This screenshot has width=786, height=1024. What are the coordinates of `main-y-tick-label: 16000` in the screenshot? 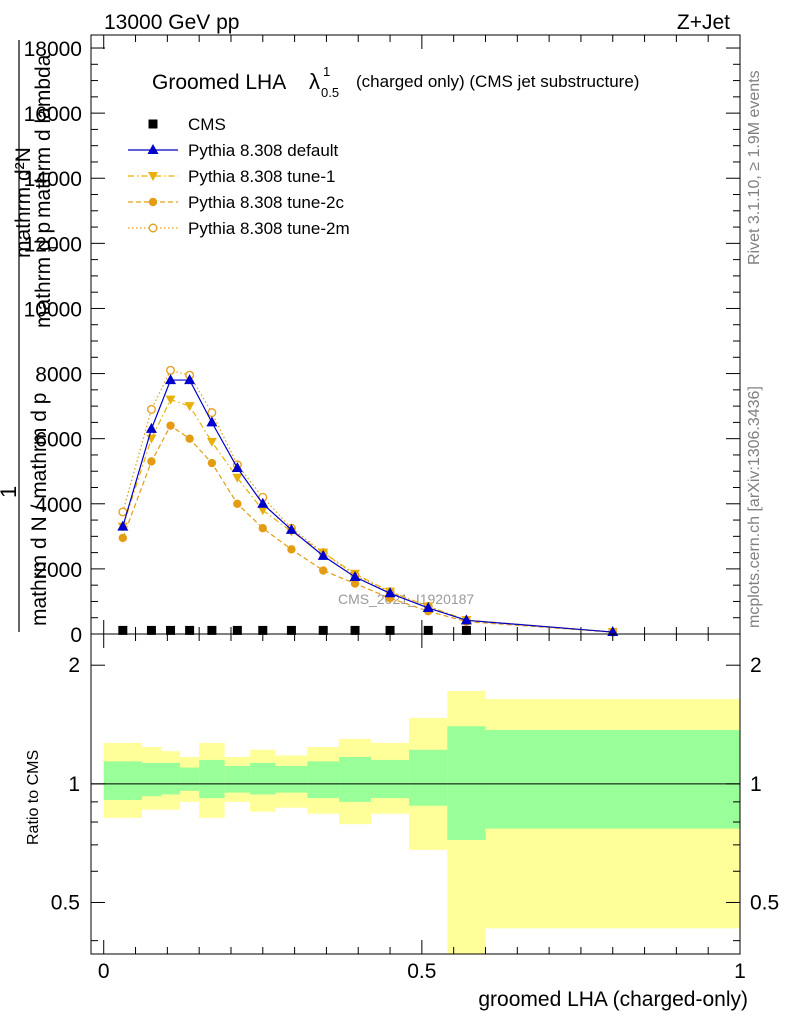 It's located at (53, 114).